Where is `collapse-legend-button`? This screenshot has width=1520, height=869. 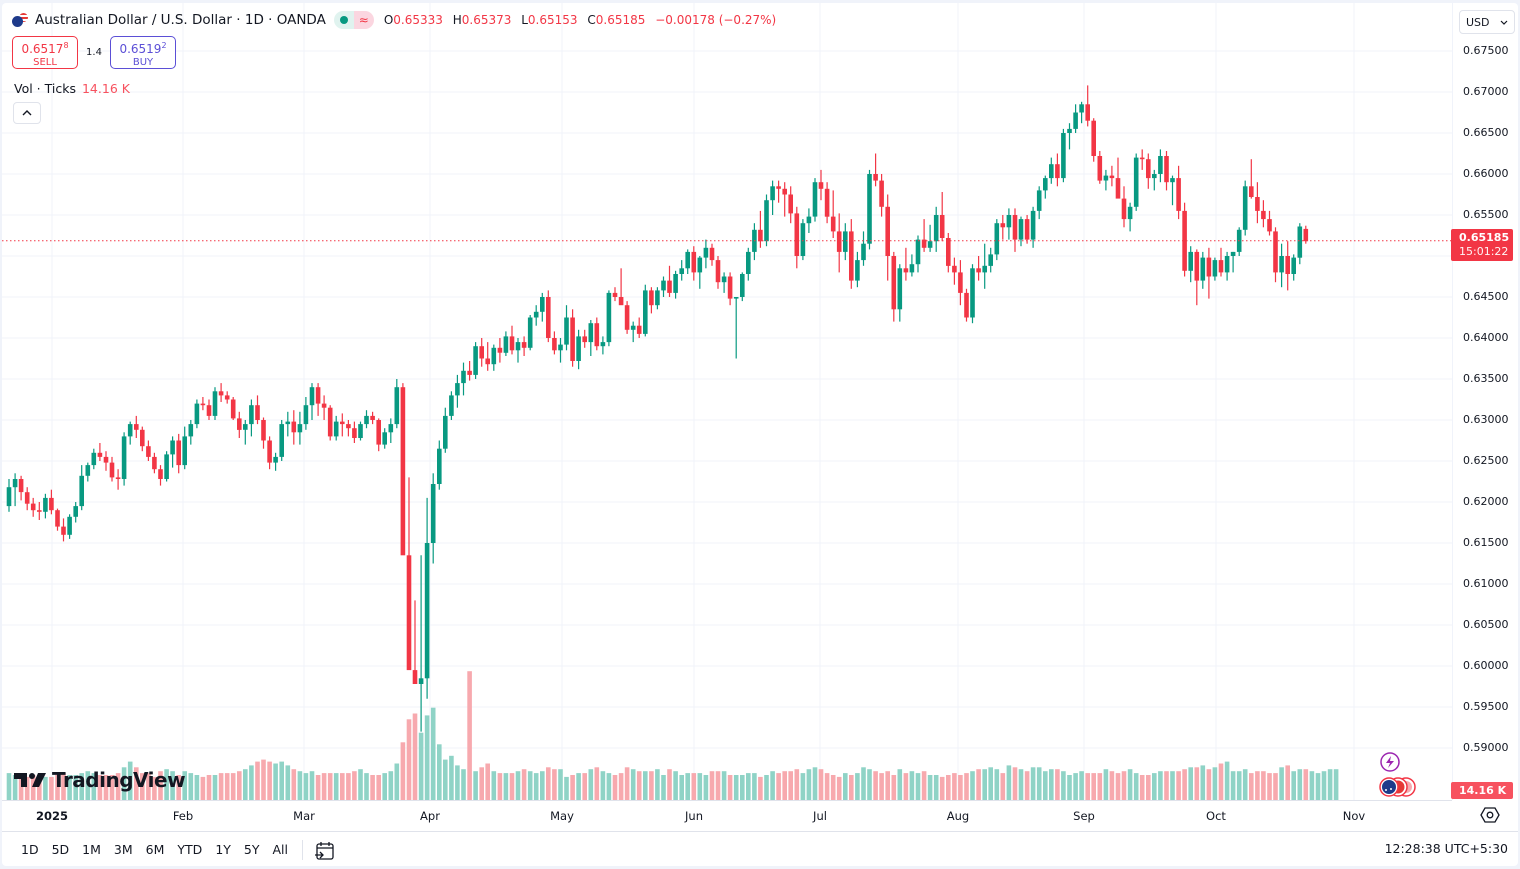
collapse-legend-button is located at coordinates (27, 113).